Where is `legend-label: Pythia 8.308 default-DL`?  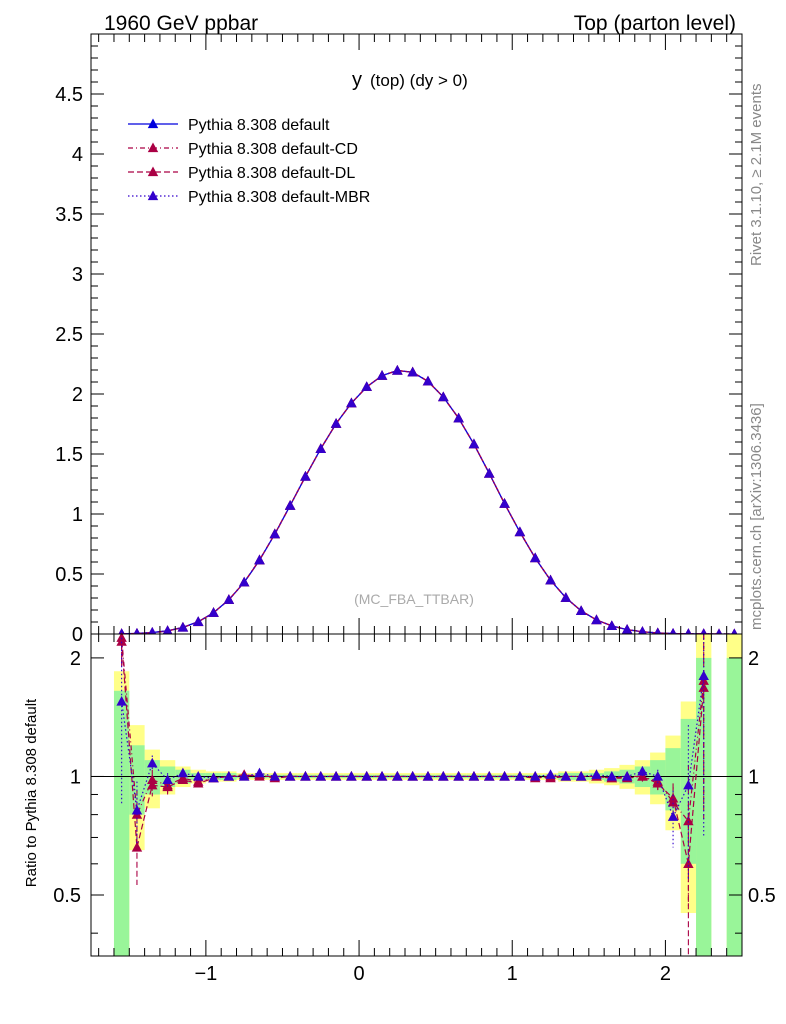
legend-label: Pythia 8.308 default-DL is located at coordinates (271, 173).